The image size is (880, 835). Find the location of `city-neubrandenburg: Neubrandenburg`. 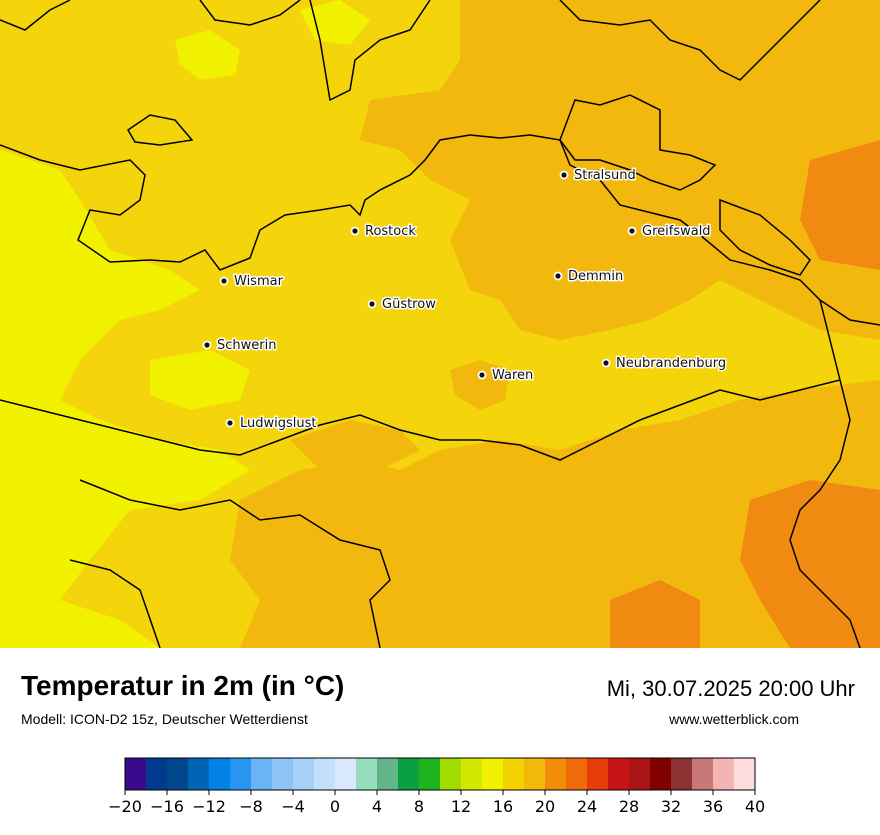

city-neubrandenburg: Neubrandenburg is located at coordinates (664, 364).